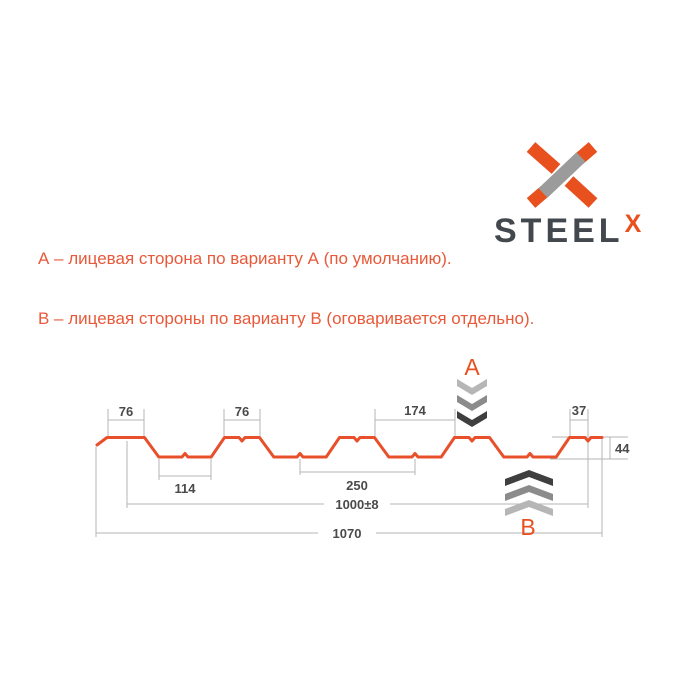 This screenshot has width=700, height=700. Describe the element at coordinates (586, 153) in the screenshot. I see `logo-arm-top-right` at that location.